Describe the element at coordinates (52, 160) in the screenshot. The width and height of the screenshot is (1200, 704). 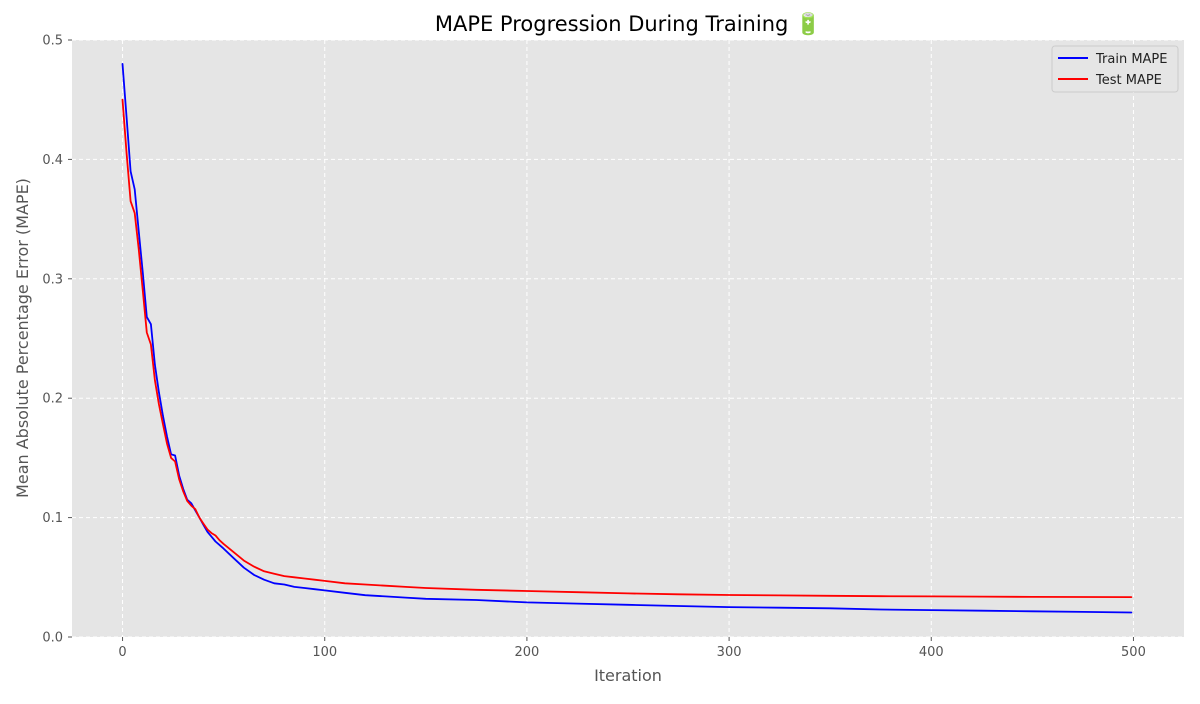
I see `y-tick-label: 0.4` at that location.